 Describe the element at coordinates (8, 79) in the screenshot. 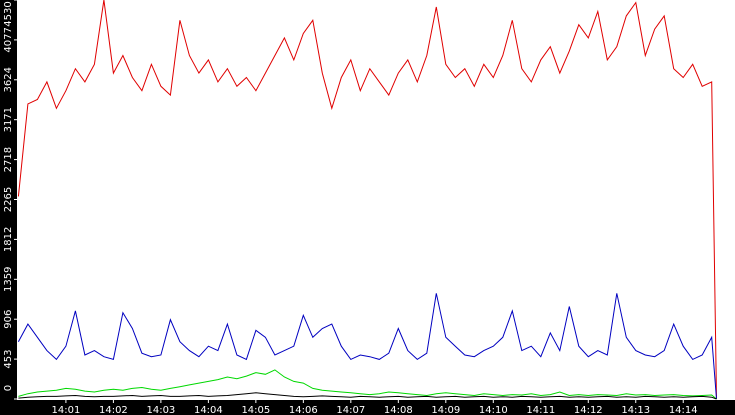

I see `y-tick-label: 3624` at that location.